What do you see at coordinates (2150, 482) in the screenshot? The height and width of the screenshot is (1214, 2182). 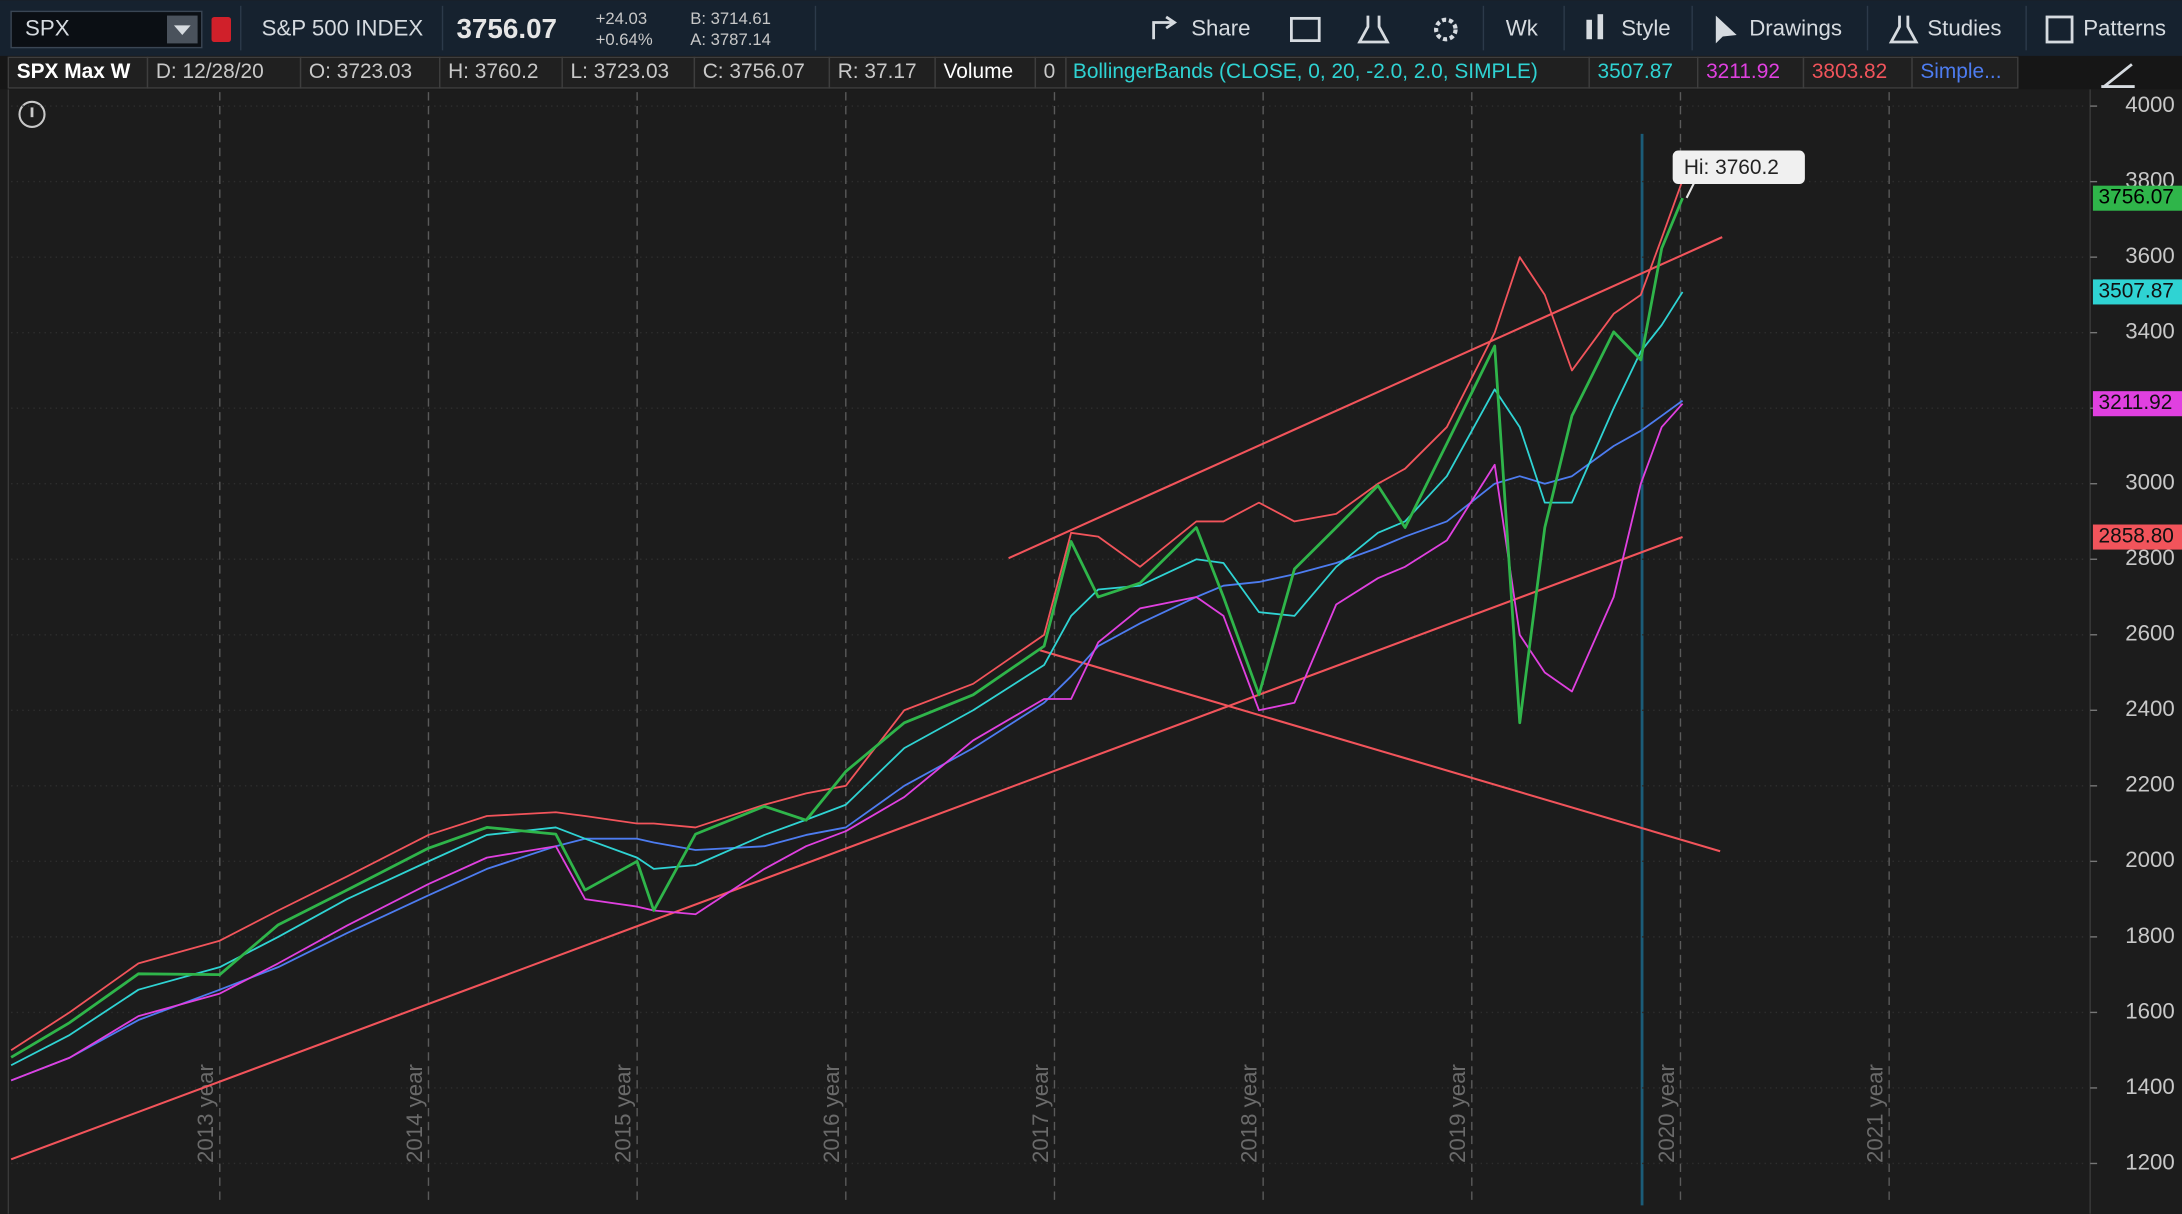 I see `y-tick-label: 3000` at bounding box center [2150, 482].